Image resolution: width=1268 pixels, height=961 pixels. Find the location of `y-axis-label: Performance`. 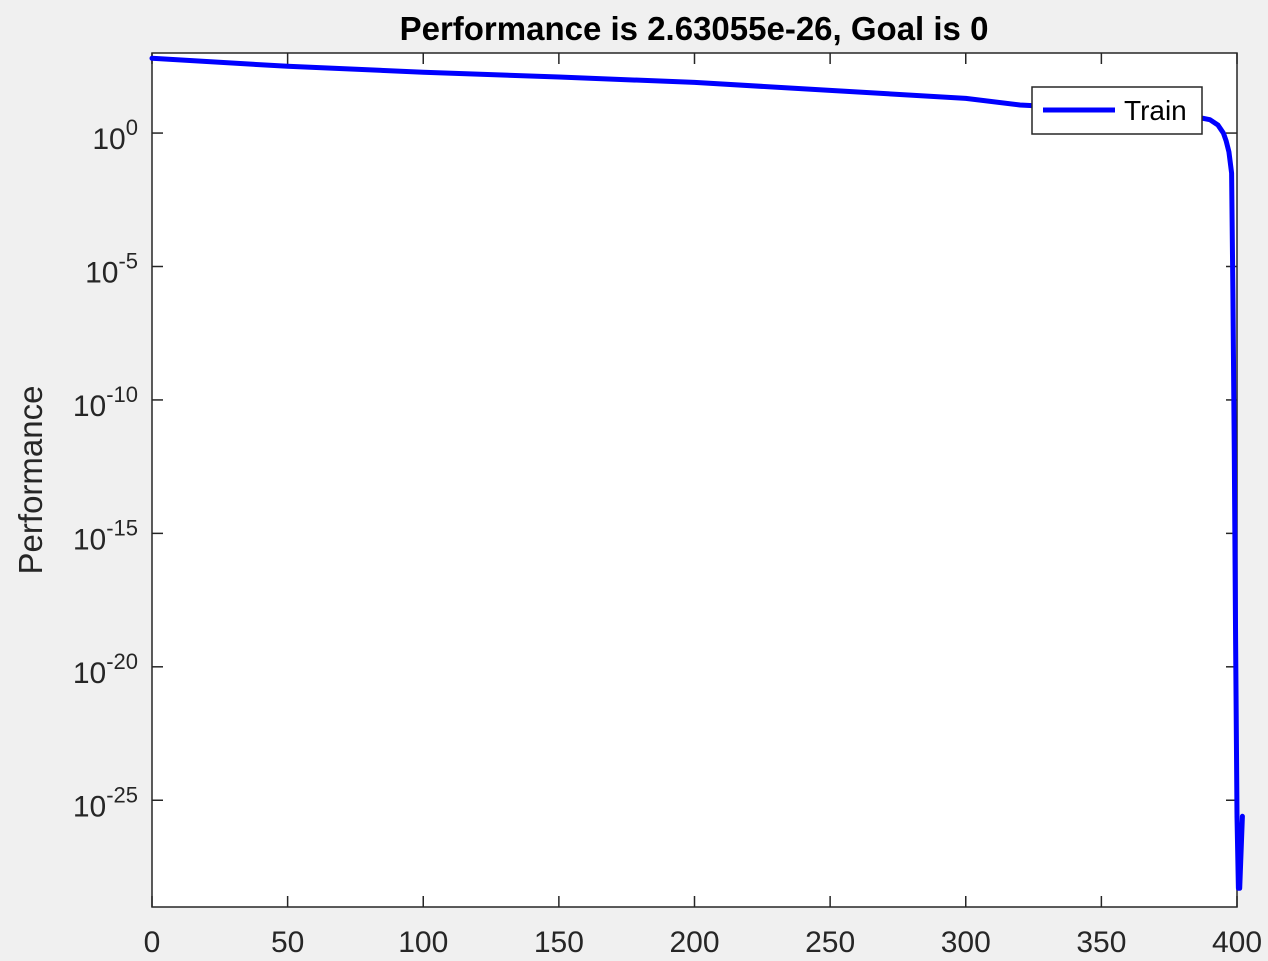

y-axis-label: Performance is located at coordinates (30, 480).